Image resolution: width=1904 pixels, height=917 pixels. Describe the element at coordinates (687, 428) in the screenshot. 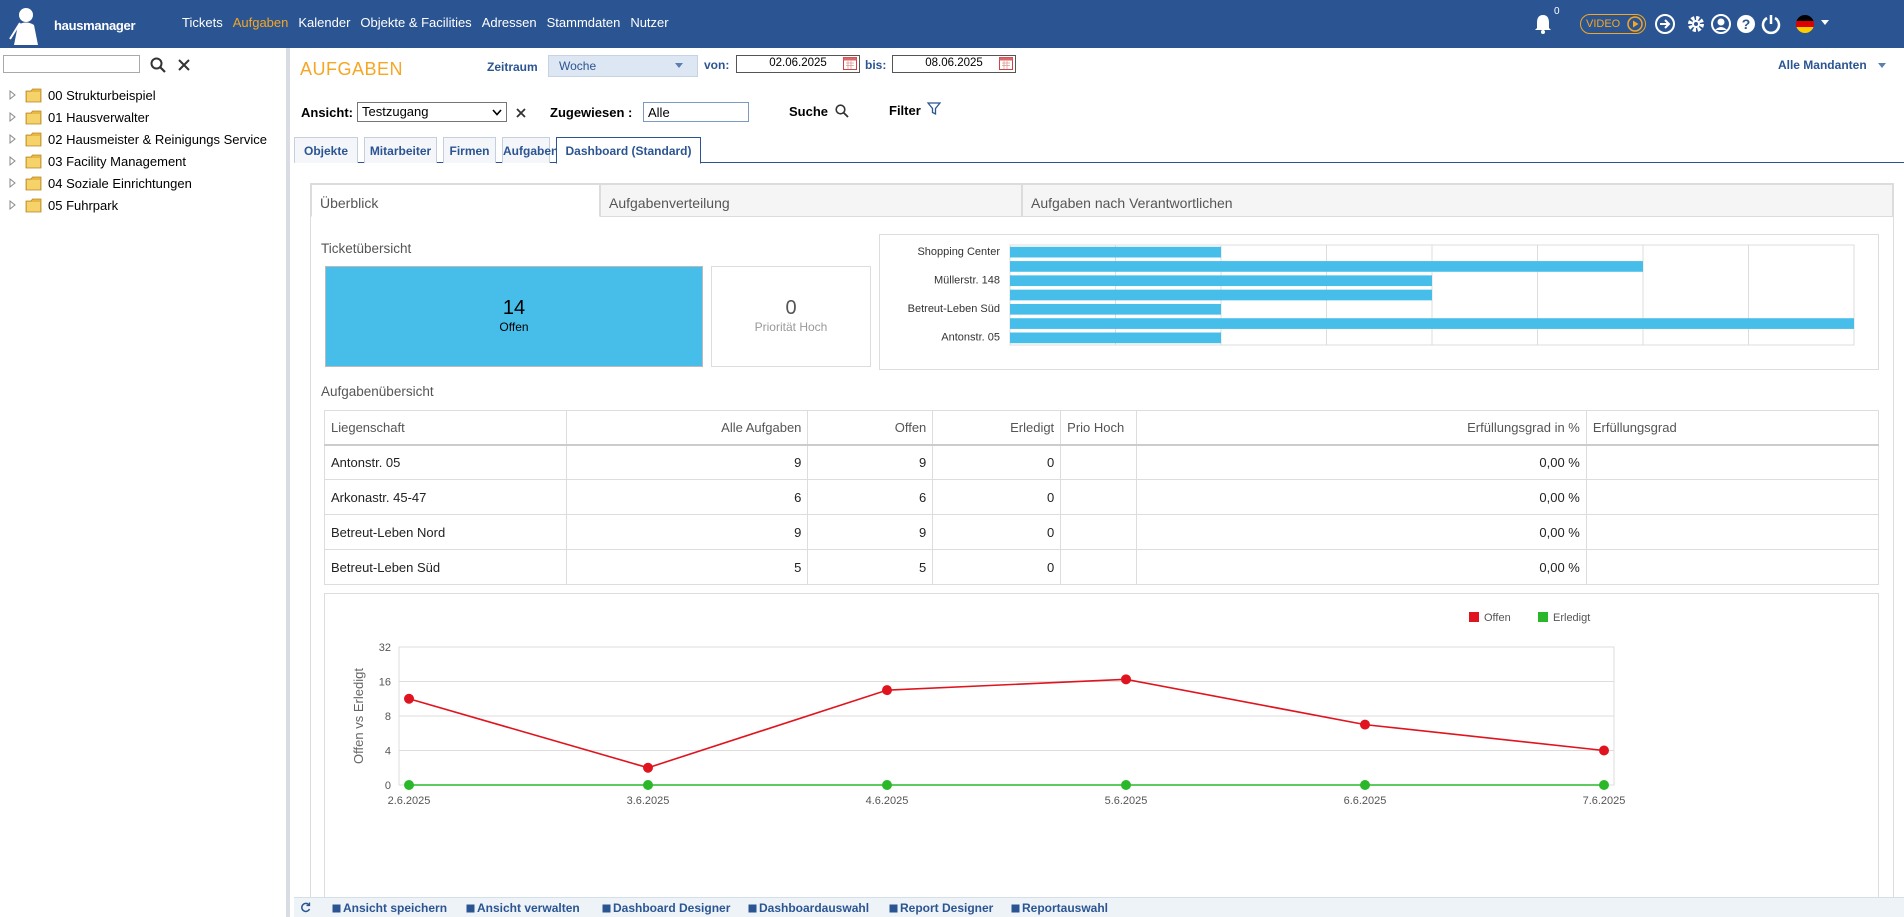

I see `column-header: Alle Aufgaben` at that location.